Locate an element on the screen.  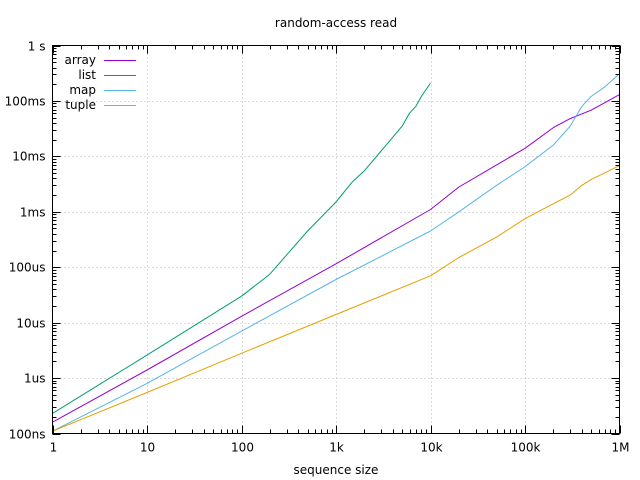
y-tick-label: 10ms is located at coordinates (28, 157).